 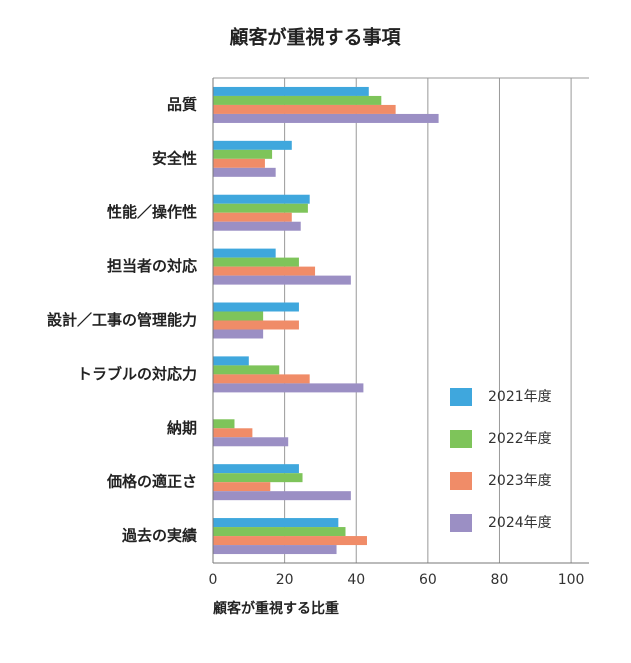 What do you see at coordinates (137, 374) in the screenshot?
I see `y-tick-label: トラブルの対応力` at bounding box center [137, 374].